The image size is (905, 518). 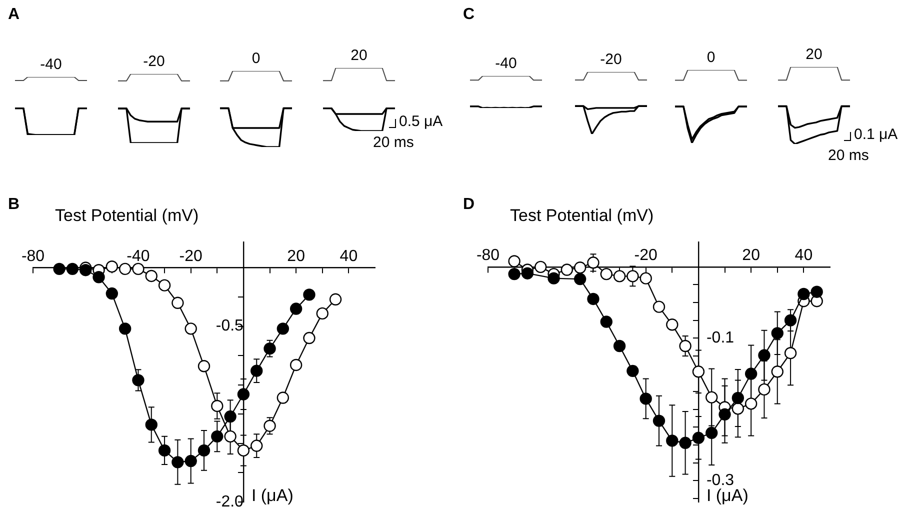 What do you see at coordinates (14, 15) in the screenshot?
I see `chart-title: A` at bounding box center [14, 15].